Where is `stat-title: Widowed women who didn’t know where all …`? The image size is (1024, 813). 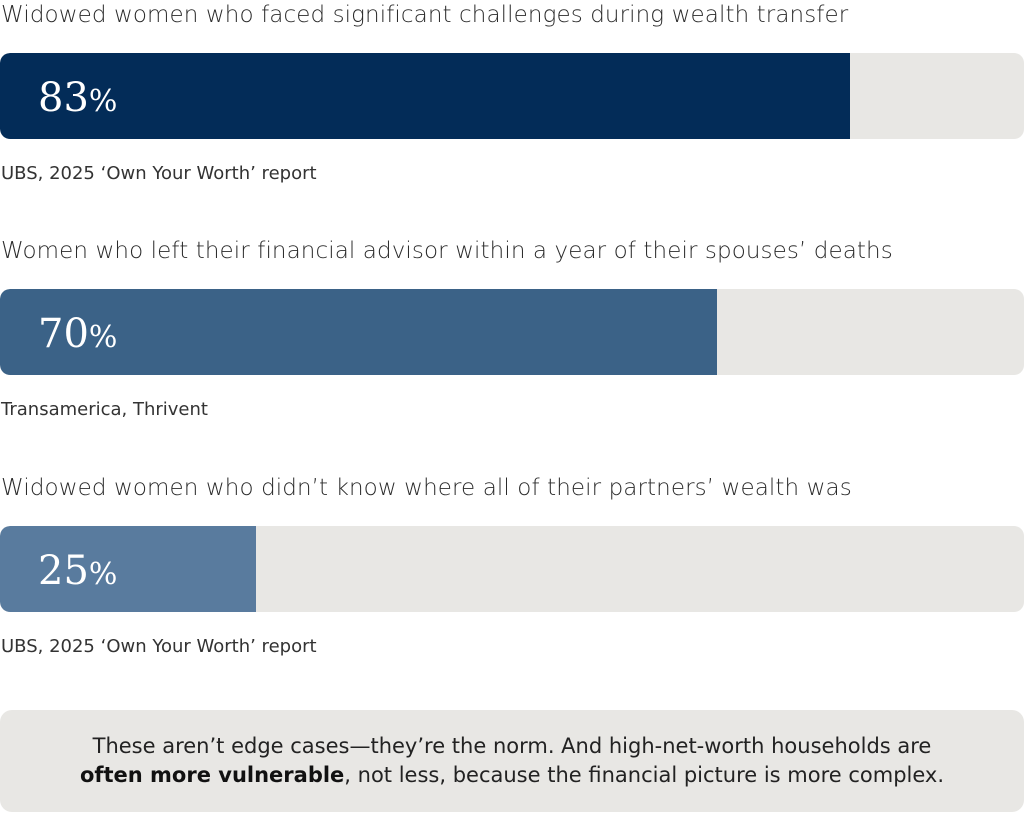 stat-title: Widowed women who didn’t know where all … is located at coordinates (426, 488).